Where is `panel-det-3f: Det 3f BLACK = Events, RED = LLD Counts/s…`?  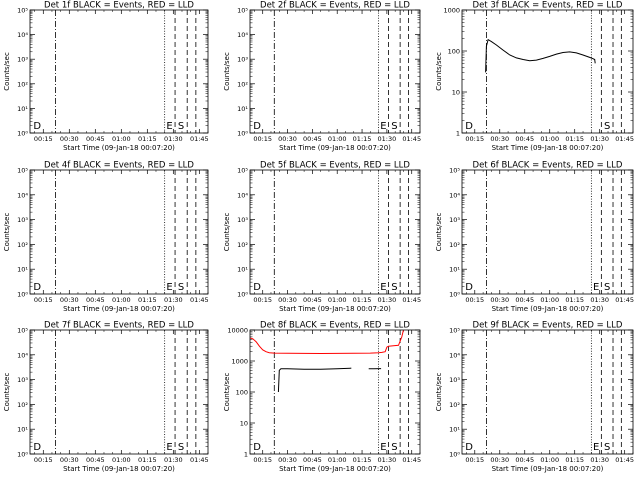
panel-det-3f: Det 3f BLACK = Events, RED = LLD Counts/s… is located at coordinates (534, 77).